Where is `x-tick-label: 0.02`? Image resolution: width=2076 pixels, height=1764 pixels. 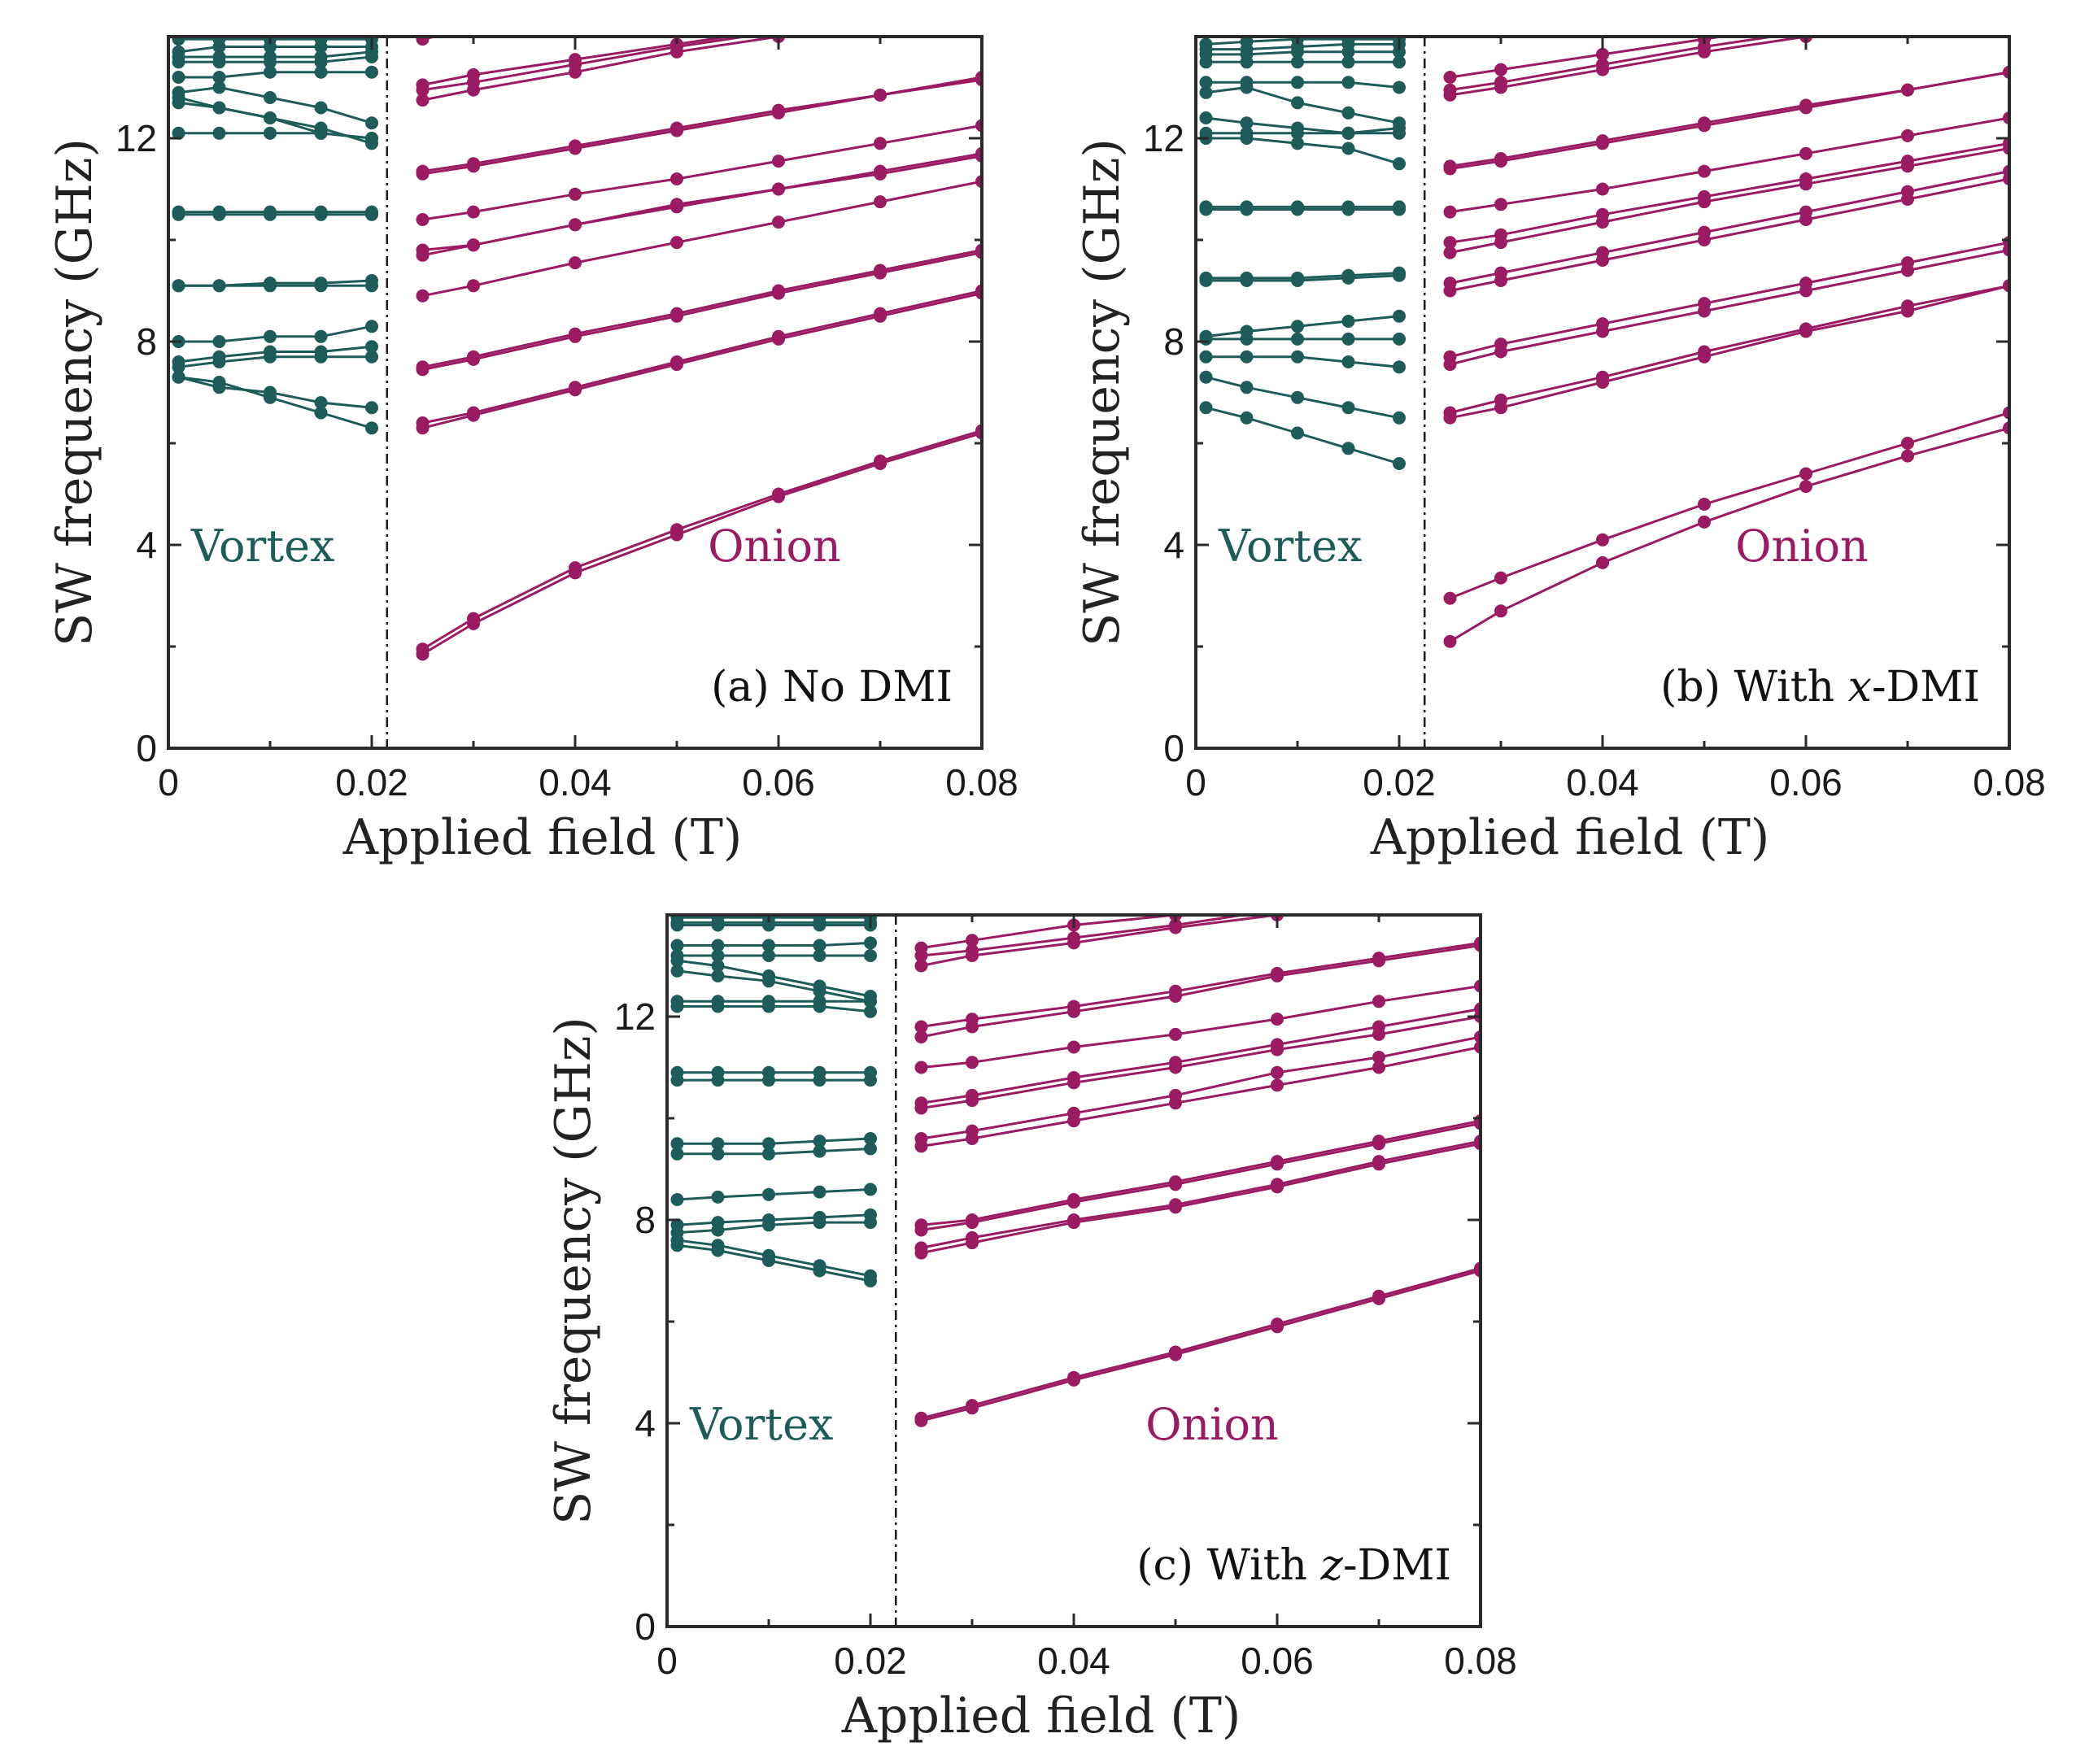 x-tick-label: 0.02 is located at coordinates (1399, 782).